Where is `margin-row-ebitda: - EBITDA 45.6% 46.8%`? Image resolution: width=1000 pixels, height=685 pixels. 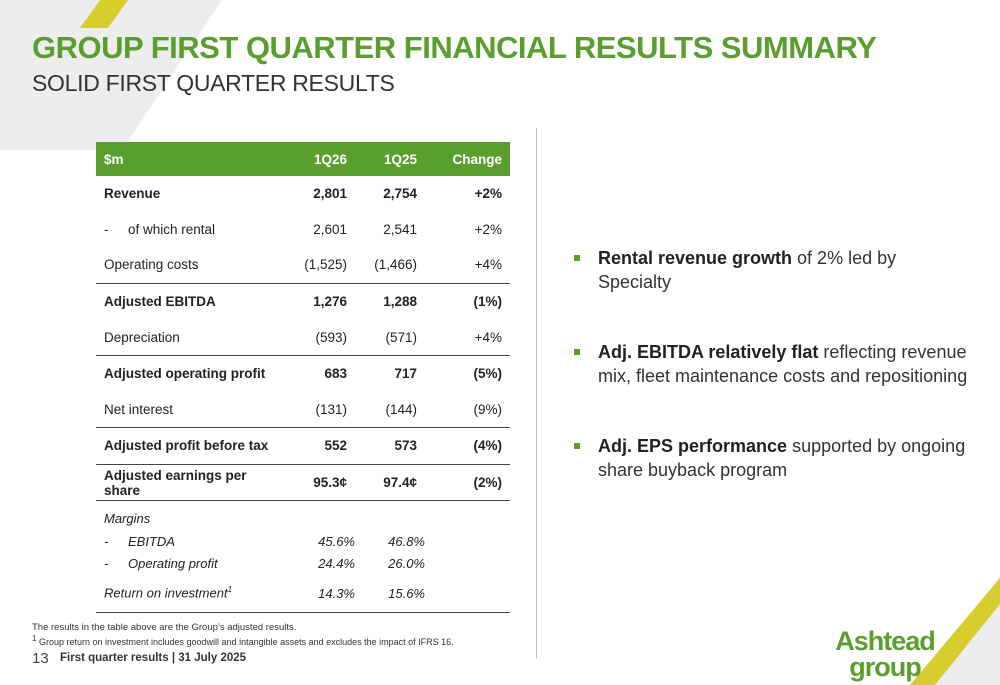 margin-row-ebitda: - EBITDA 45.6% 46.8% is located at coordinates (303, 541).